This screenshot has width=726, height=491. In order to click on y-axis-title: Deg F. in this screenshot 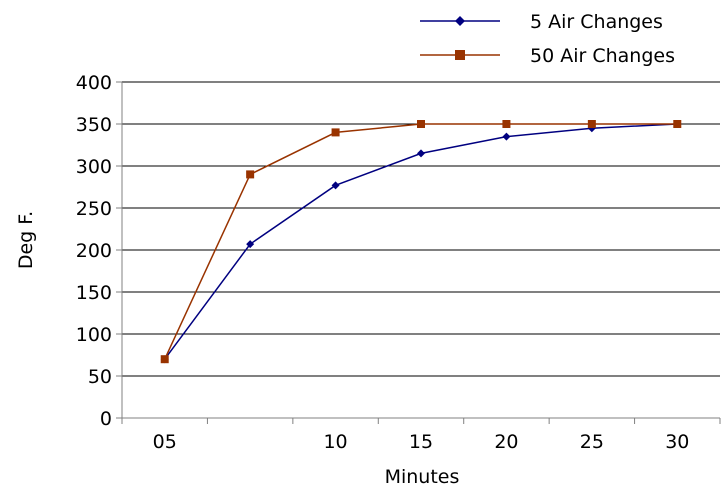, I will do `click(26, 240)`.